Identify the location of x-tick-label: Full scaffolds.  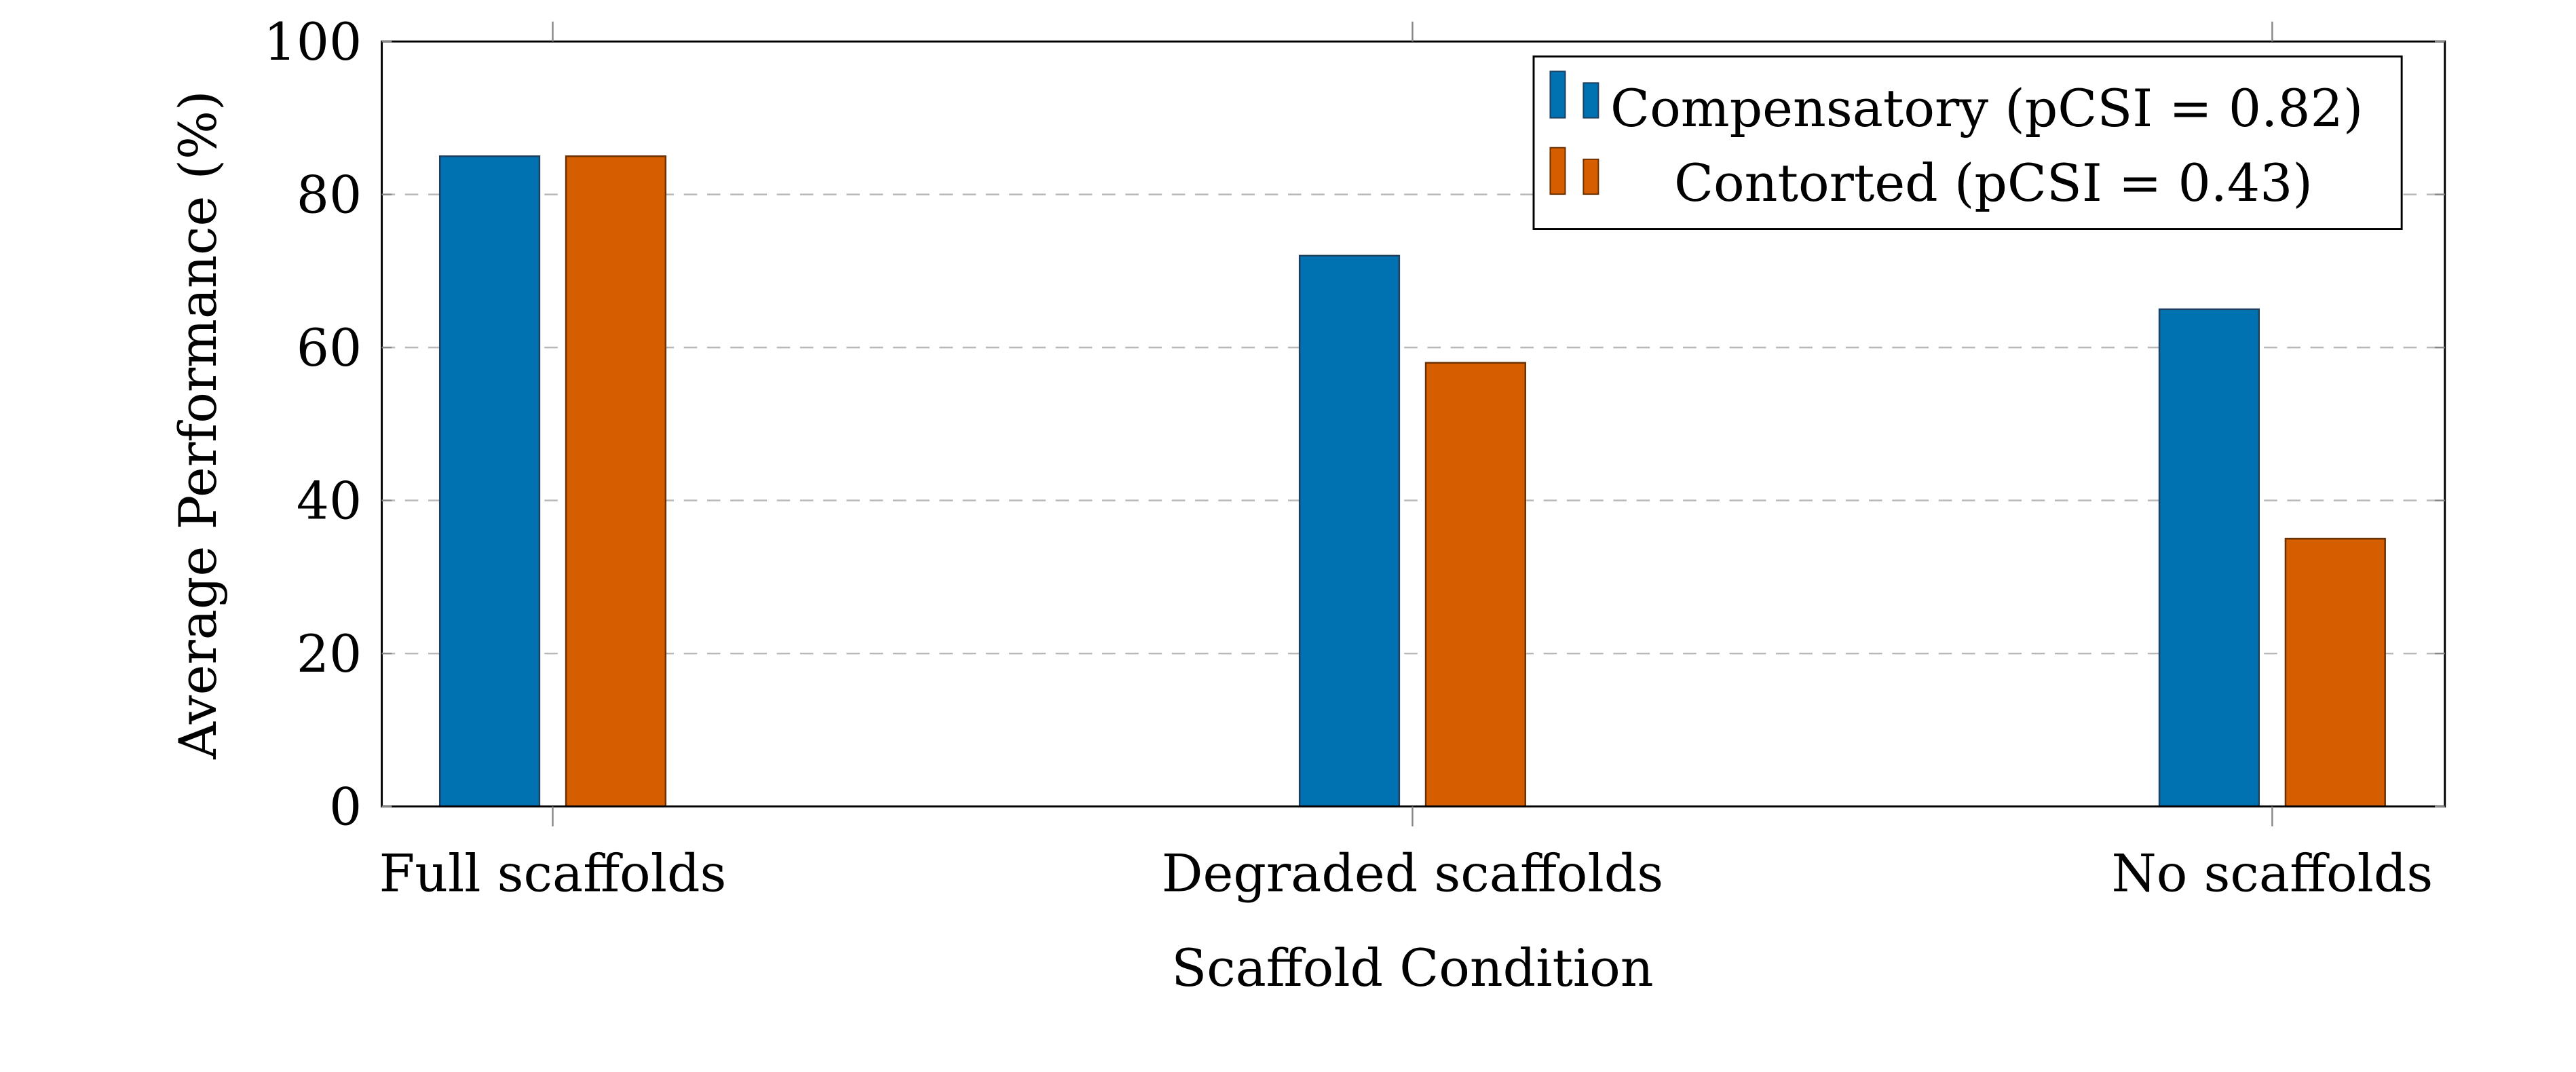
(553, 873).